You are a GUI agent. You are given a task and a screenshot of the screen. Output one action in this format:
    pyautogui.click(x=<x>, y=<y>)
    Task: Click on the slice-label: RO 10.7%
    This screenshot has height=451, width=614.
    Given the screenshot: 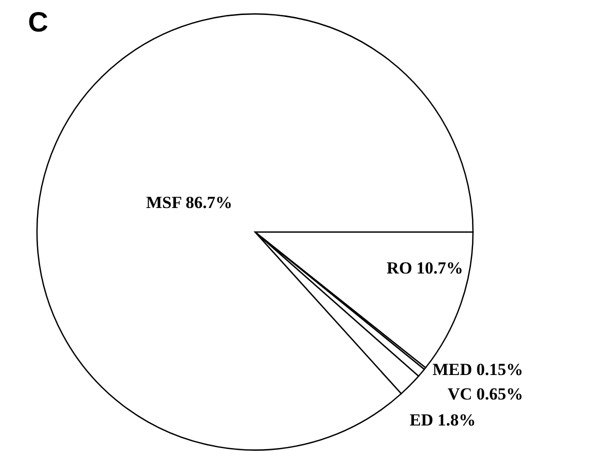 What is the action you would take?
    pyautogui.click(x=425, y=268)
    